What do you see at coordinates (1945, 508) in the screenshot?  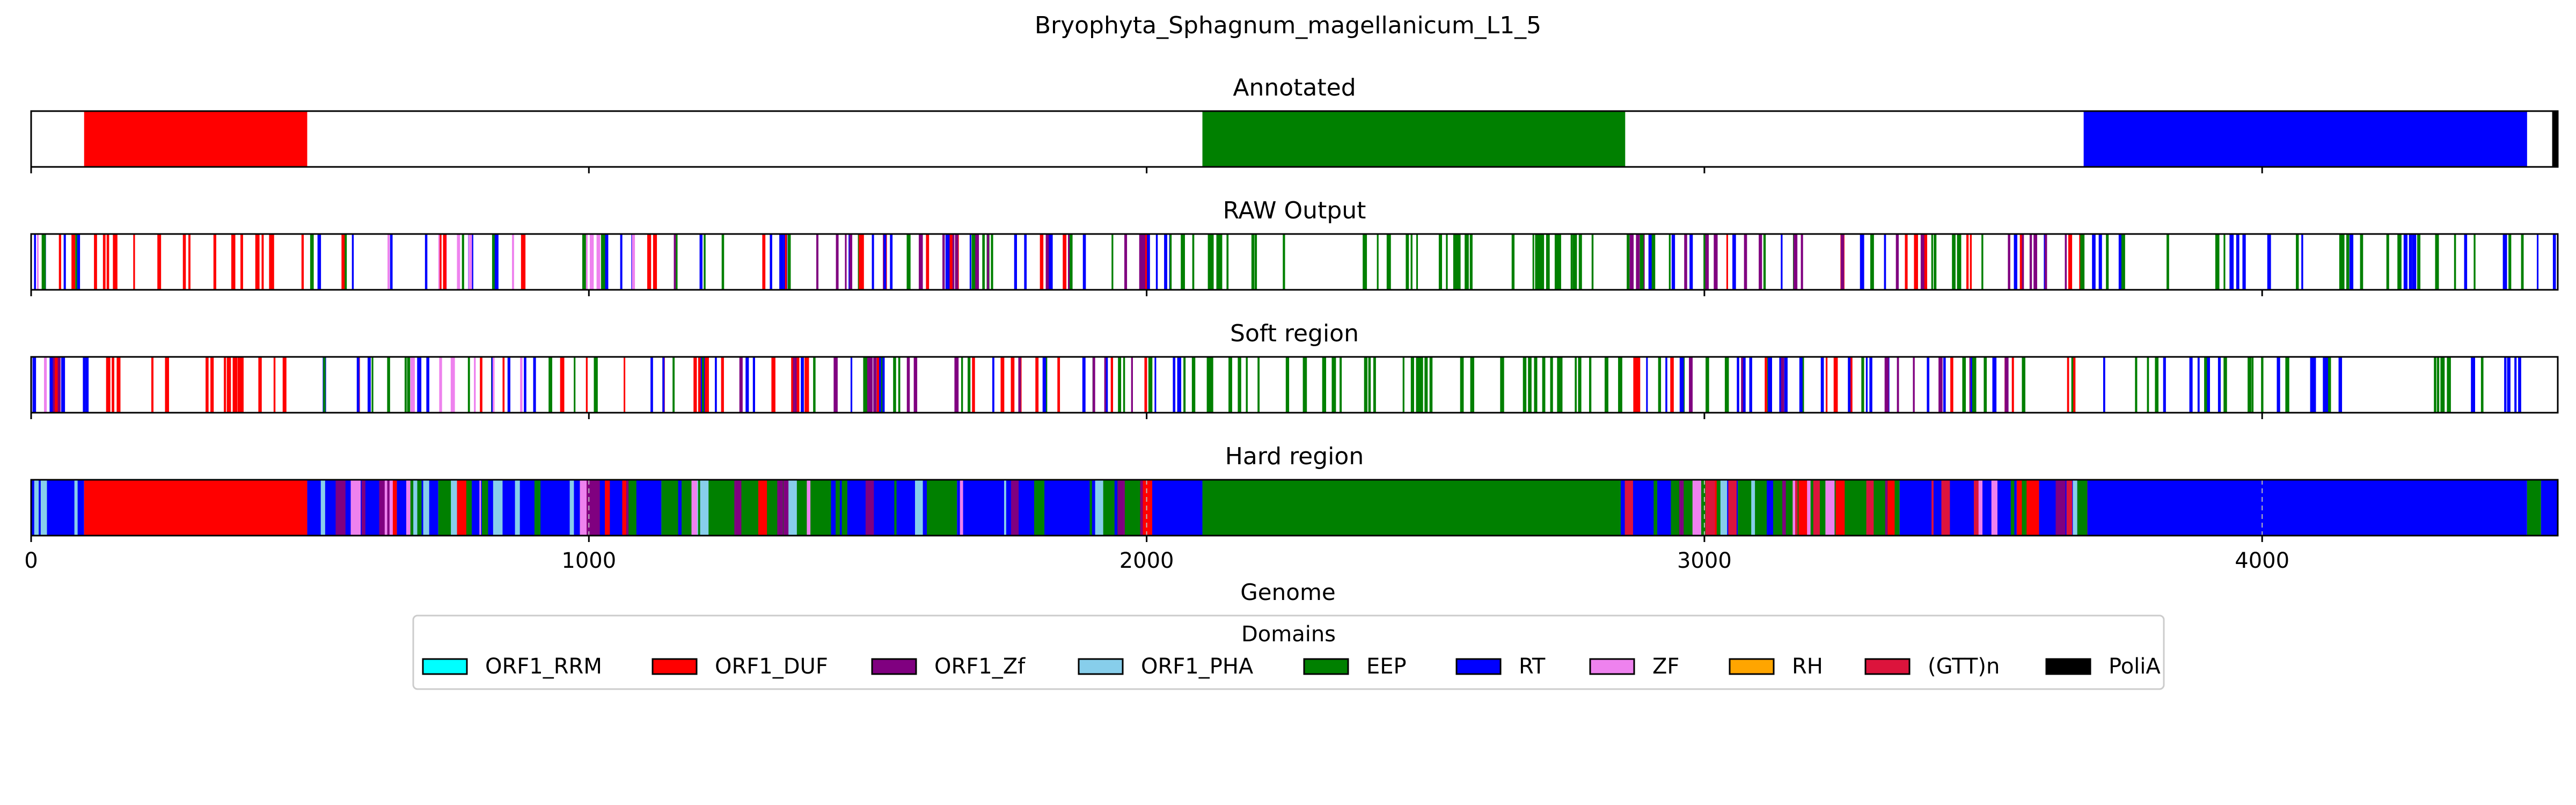 I see `hit-gtt-n` at bounding box center [1945, 508].